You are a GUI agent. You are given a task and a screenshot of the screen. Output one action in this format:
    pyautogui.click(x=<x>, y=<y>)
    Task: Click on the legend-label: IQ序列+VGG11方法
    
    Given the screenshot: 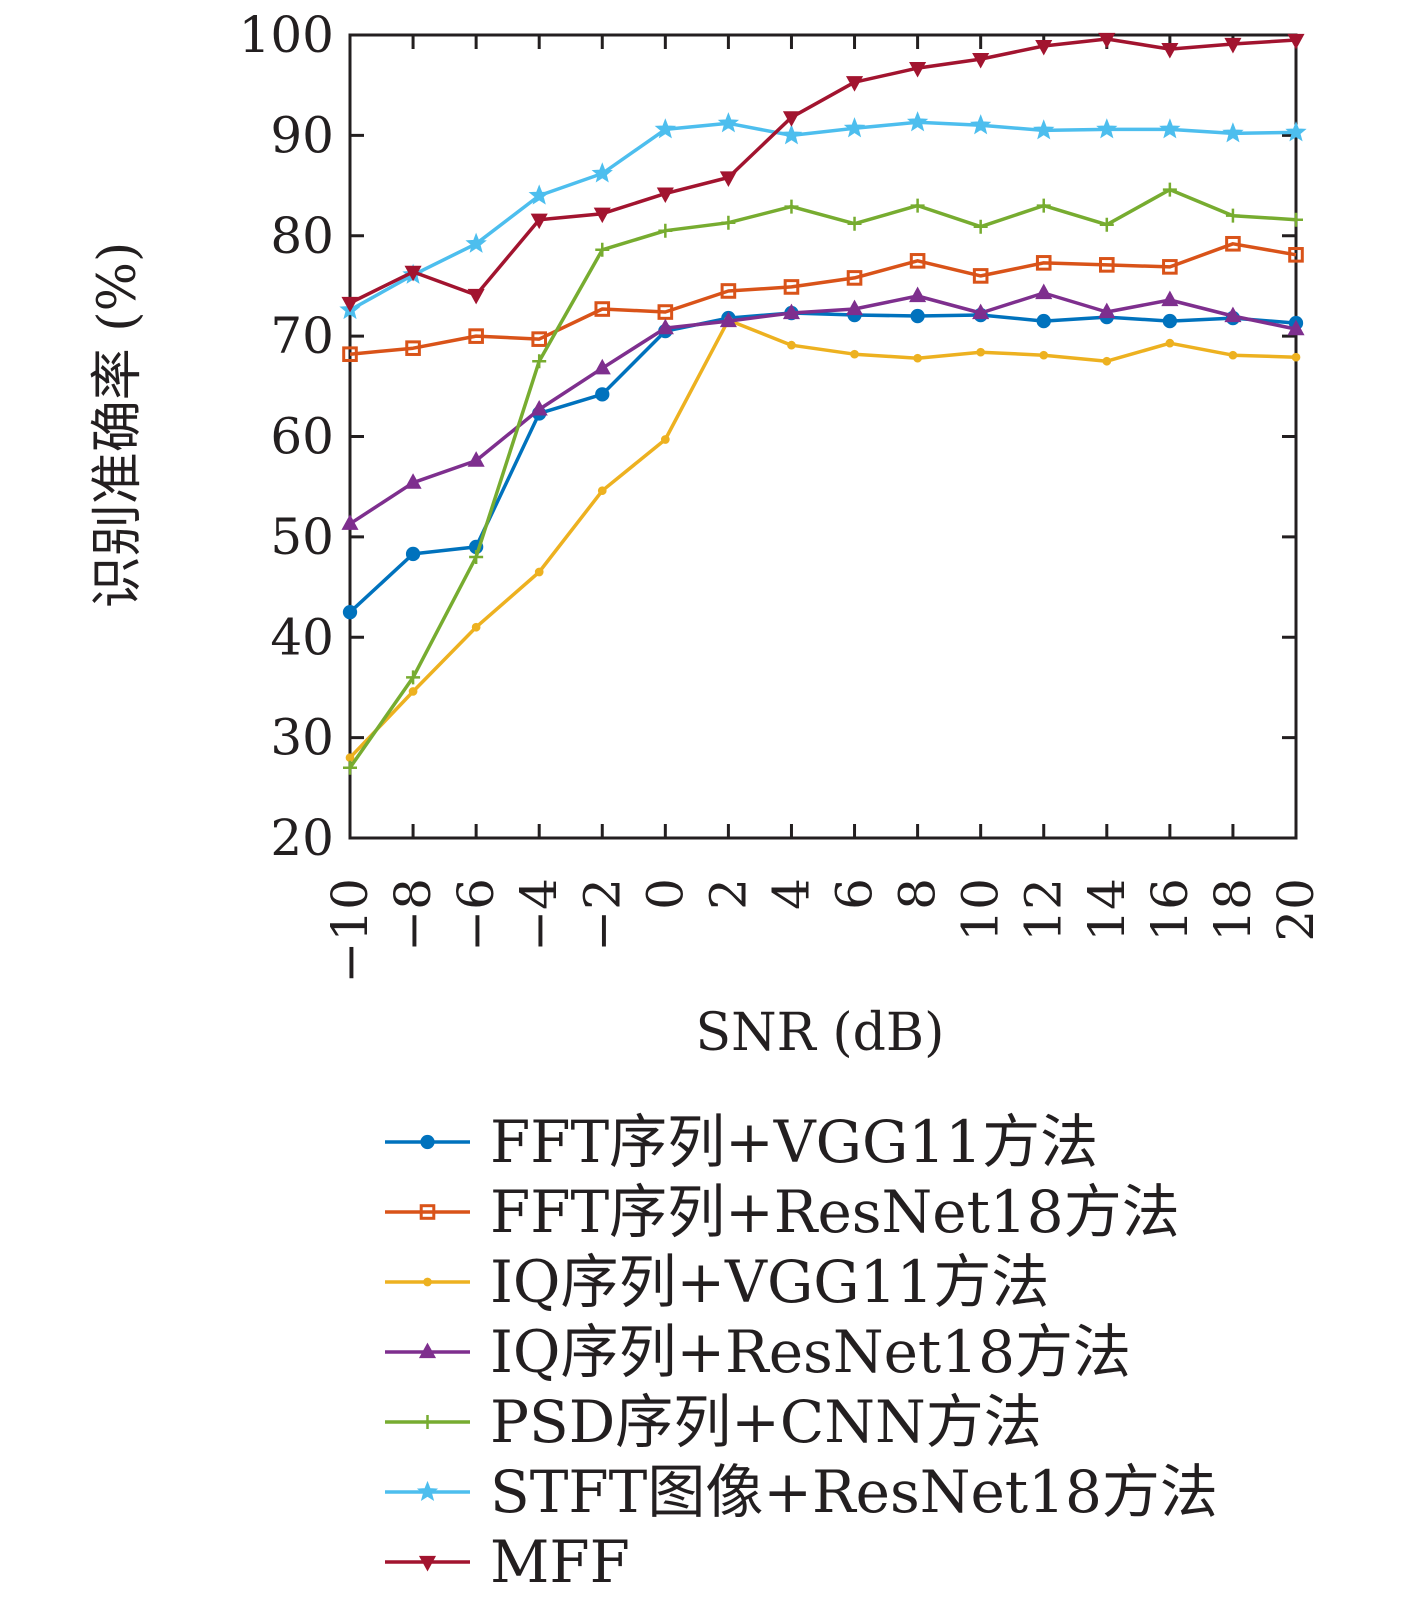 What is the action you would take?
    pyautogui.click(x=769, y=1282)
    